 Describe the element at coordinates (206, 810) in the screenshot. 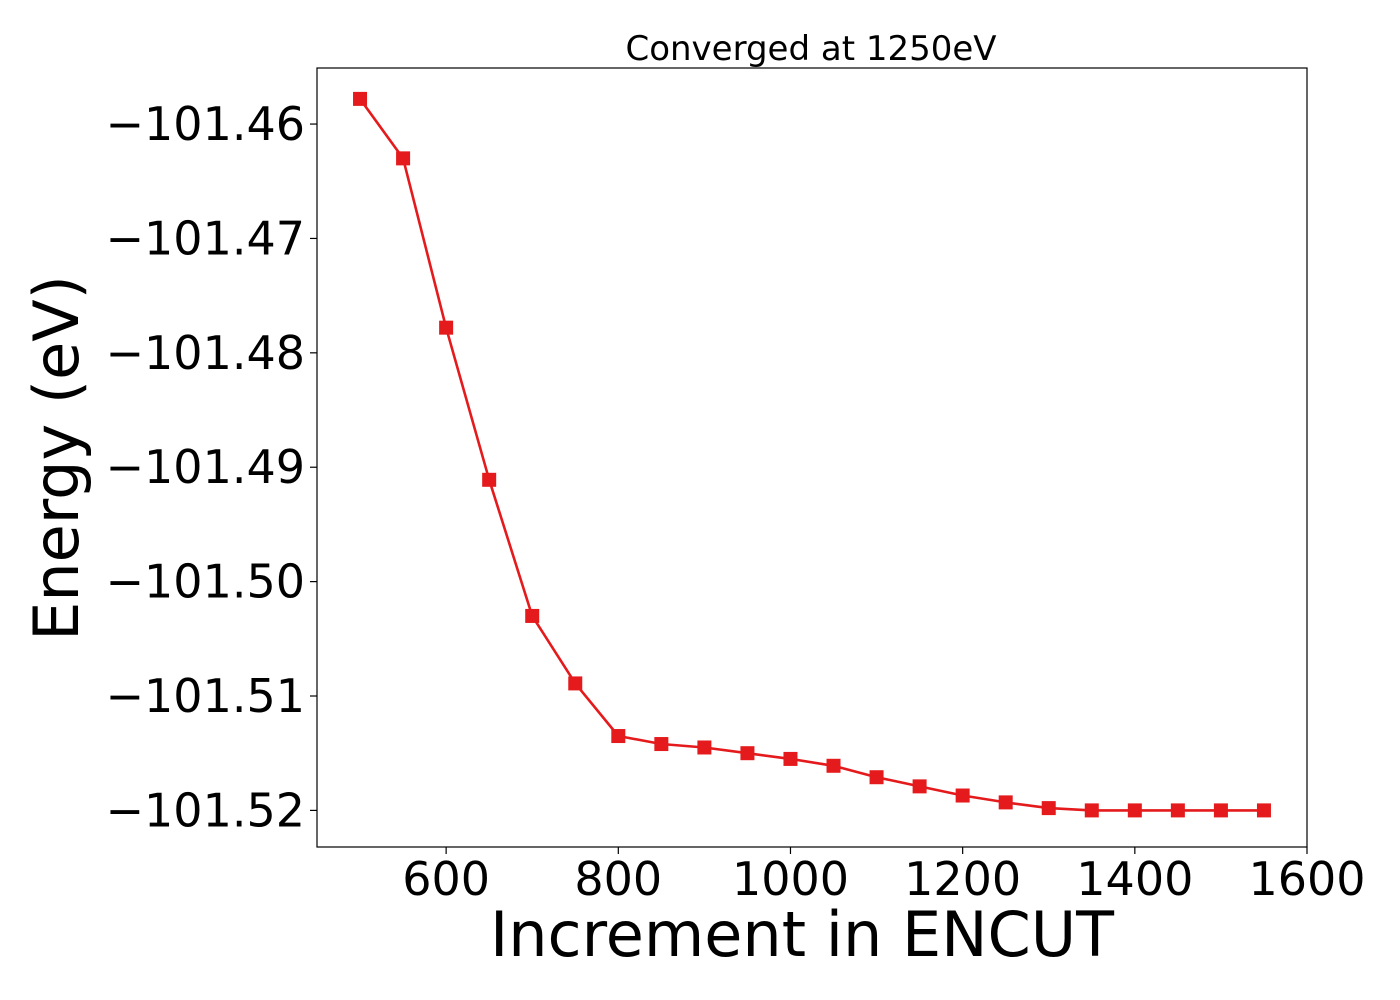

I see `y-tick-label: −101.52` at that location.